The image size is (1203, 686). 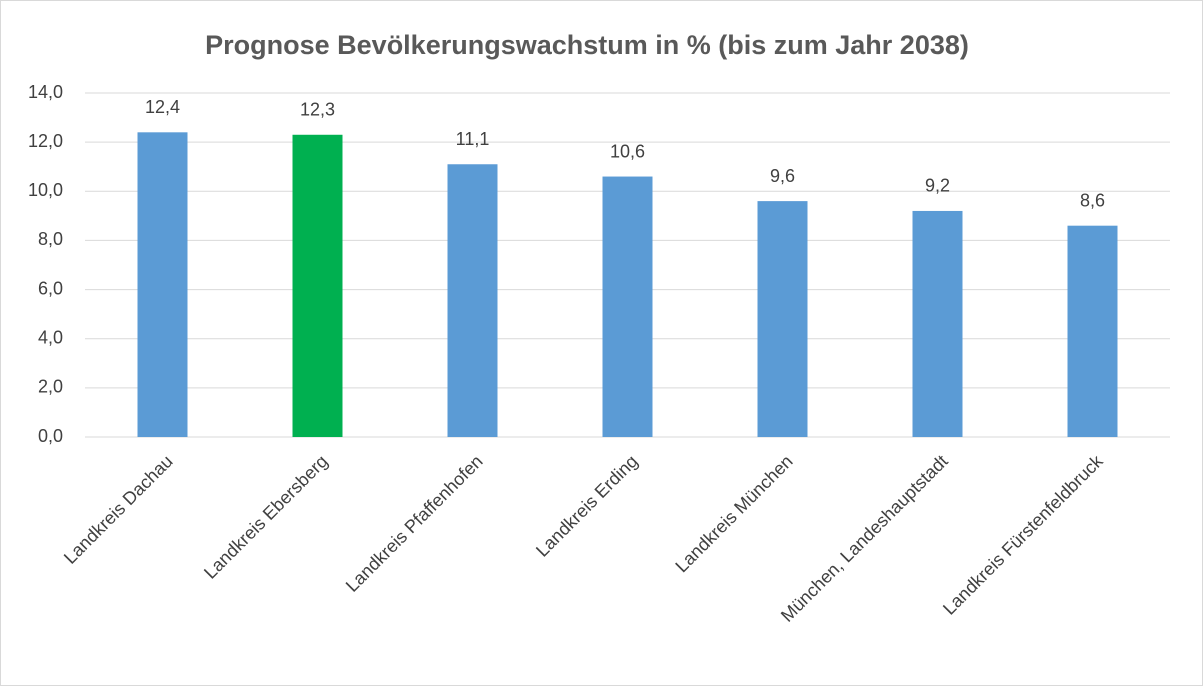 I want to click on y-tick-label: 8,0, so click(x=50, y=239).